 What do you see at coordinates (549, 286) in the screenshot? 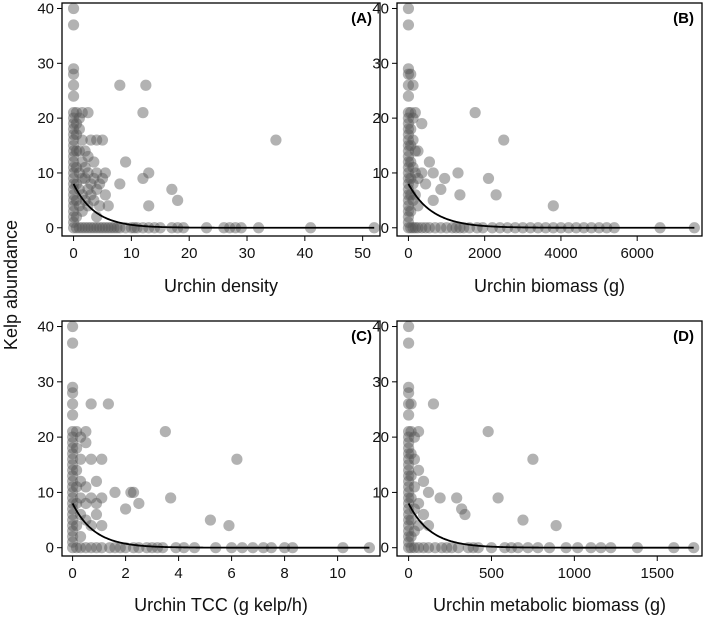
I see `panel-b-x-axis-title: Urchin biomass (g)` at bounding box center [549, 286].